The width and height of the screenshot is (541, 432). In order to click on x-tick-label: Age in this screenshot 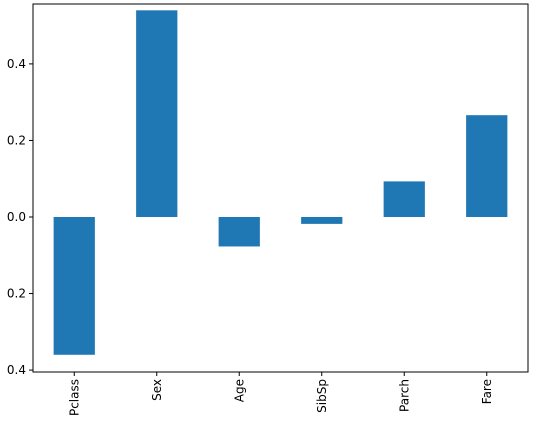, I will do `click(239, 390)`.